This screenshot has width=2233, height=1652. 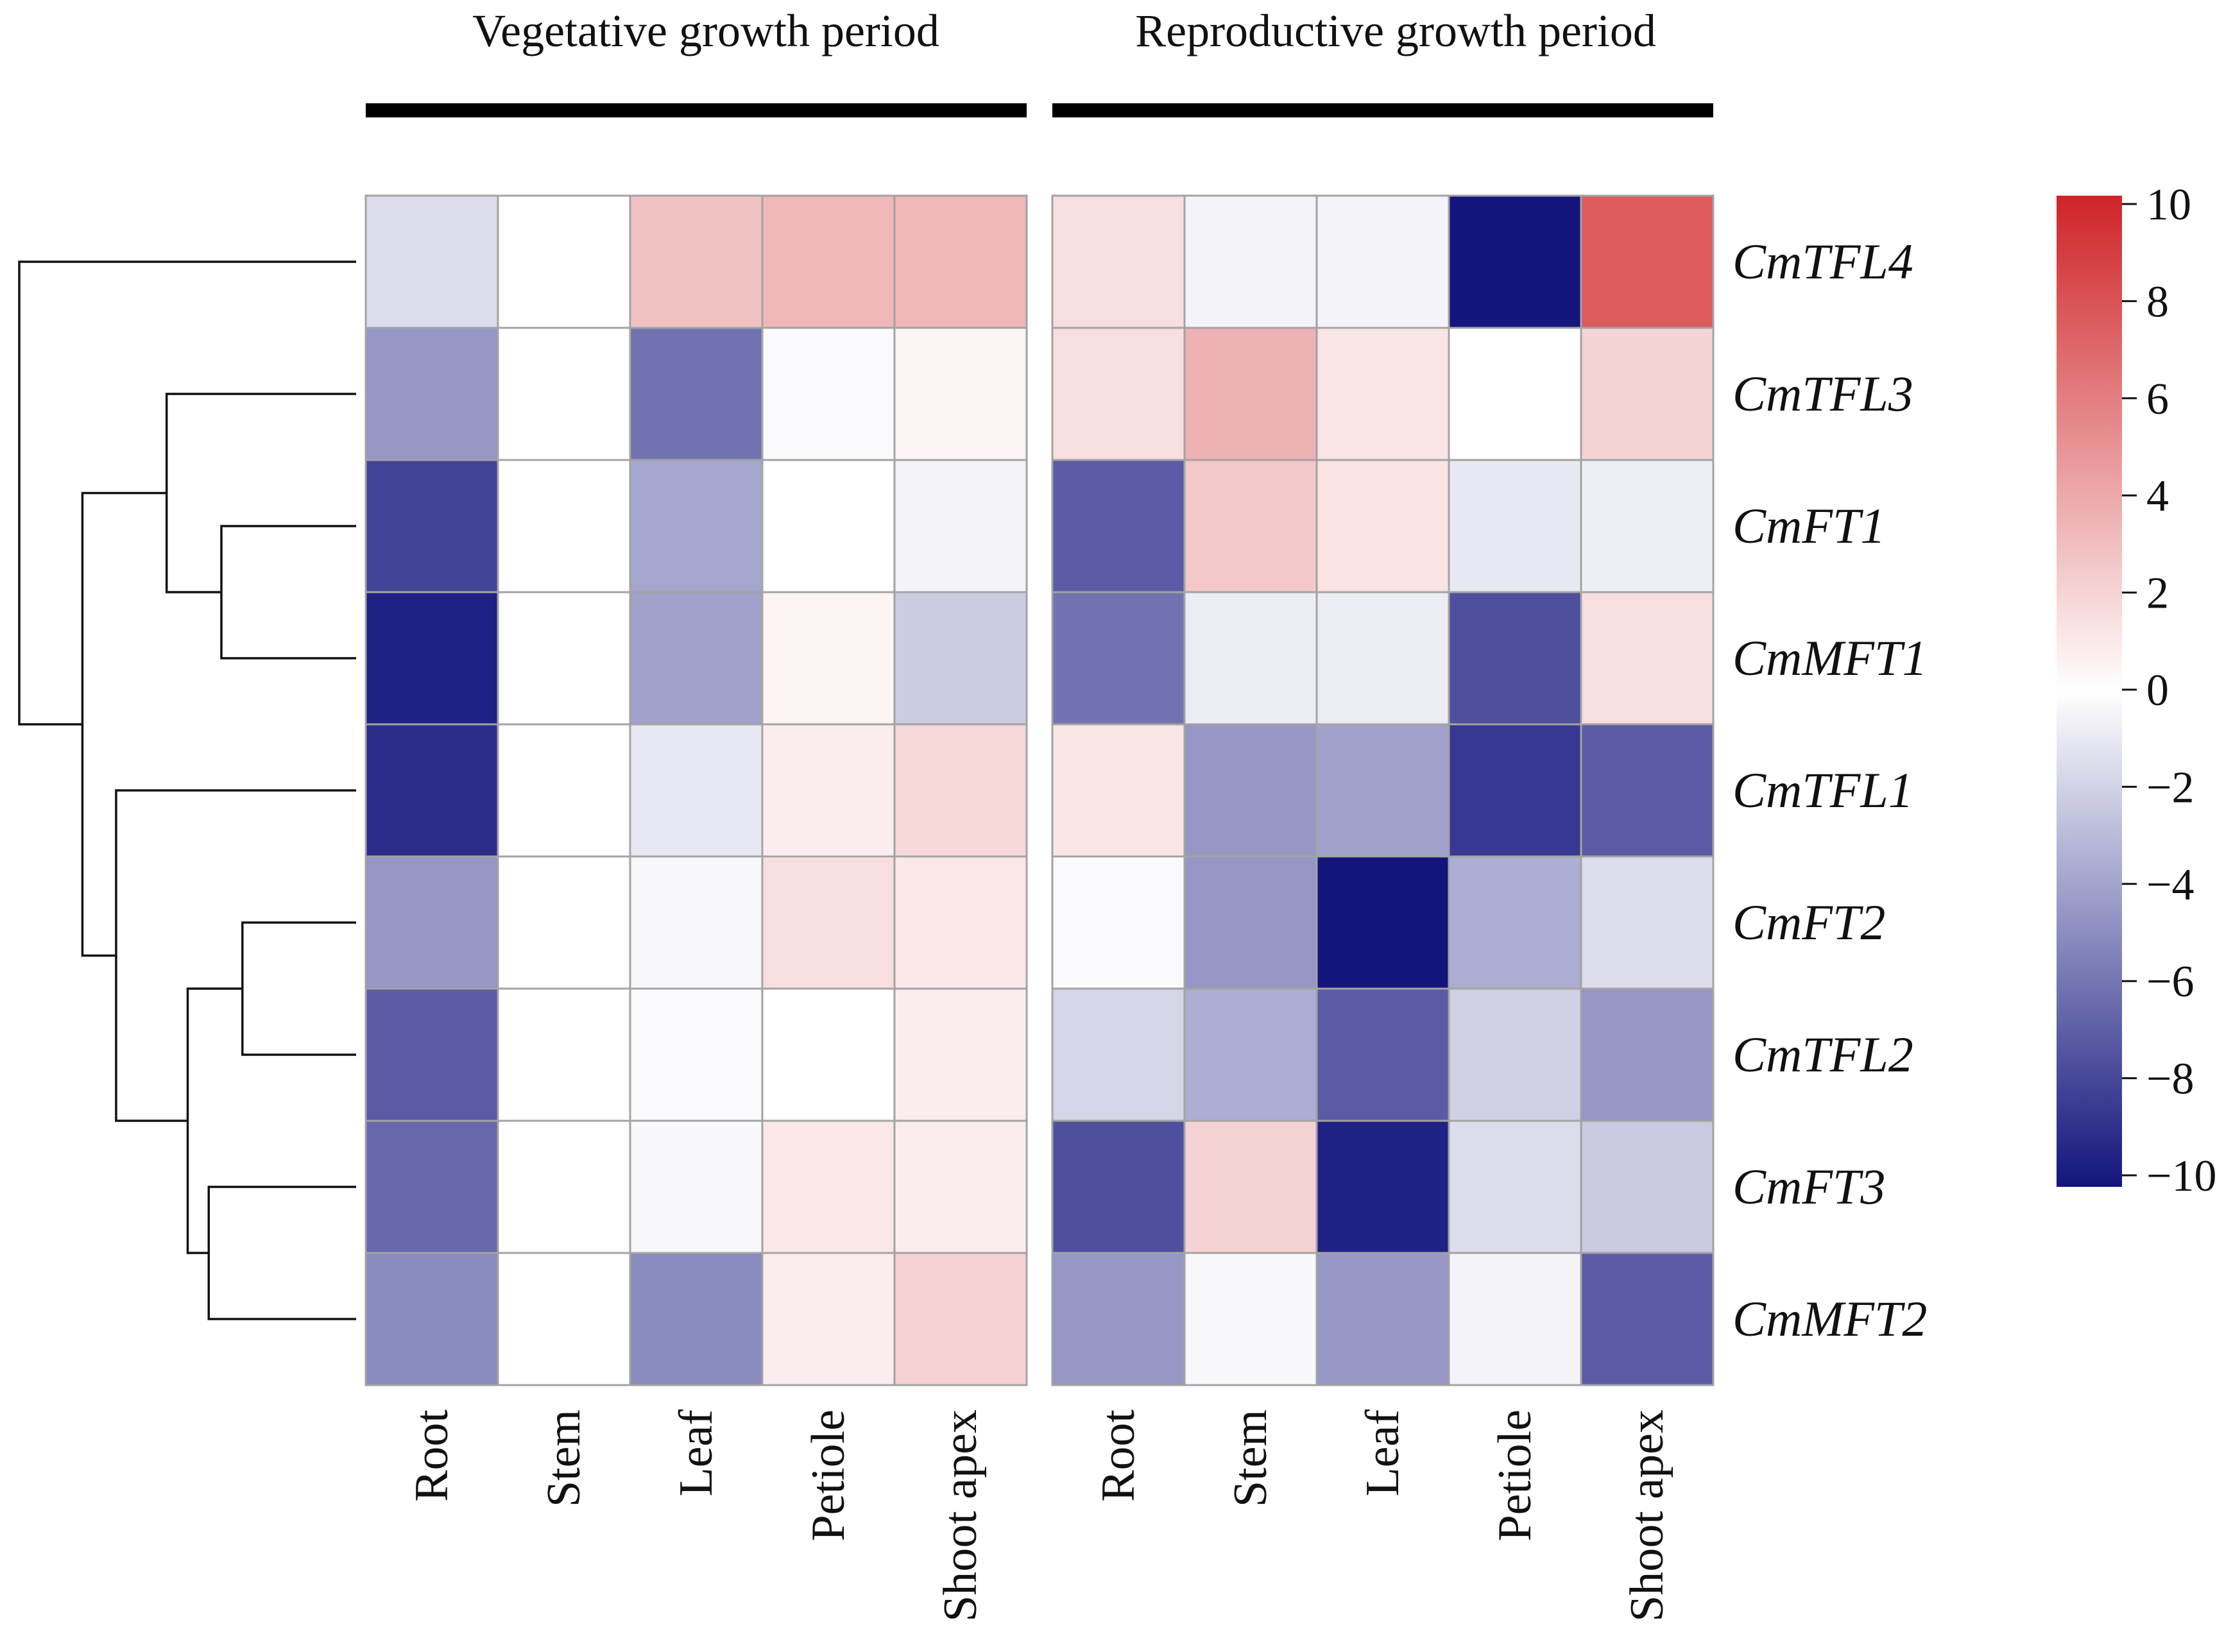 What do you see at coordinates (1809, 922) in the screenshot?
I see `row-label: CmFT2` at bounding box center [1809, 922].